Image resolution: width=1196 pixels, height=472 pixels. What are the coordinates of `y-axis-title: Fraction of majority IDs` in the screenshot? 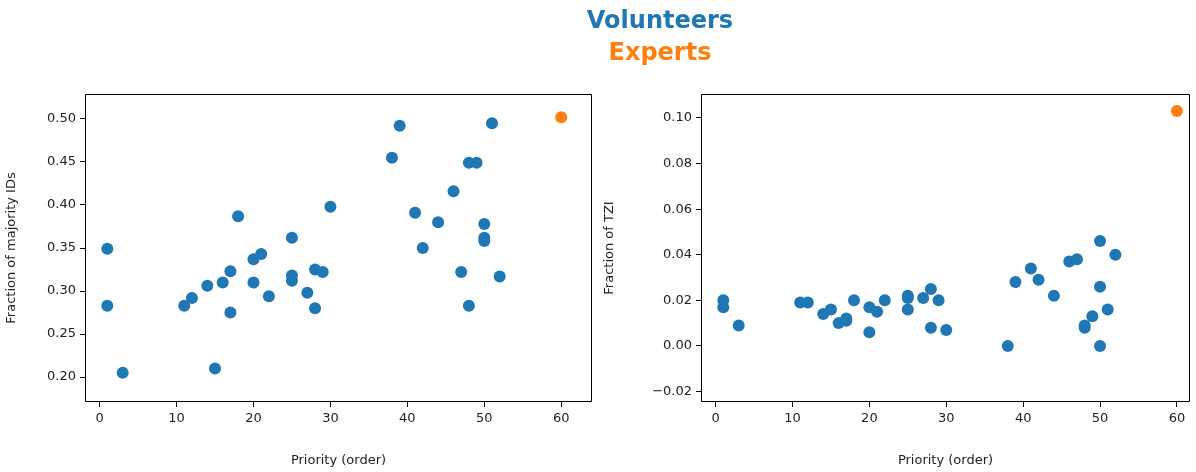 It's located at (11, 248).